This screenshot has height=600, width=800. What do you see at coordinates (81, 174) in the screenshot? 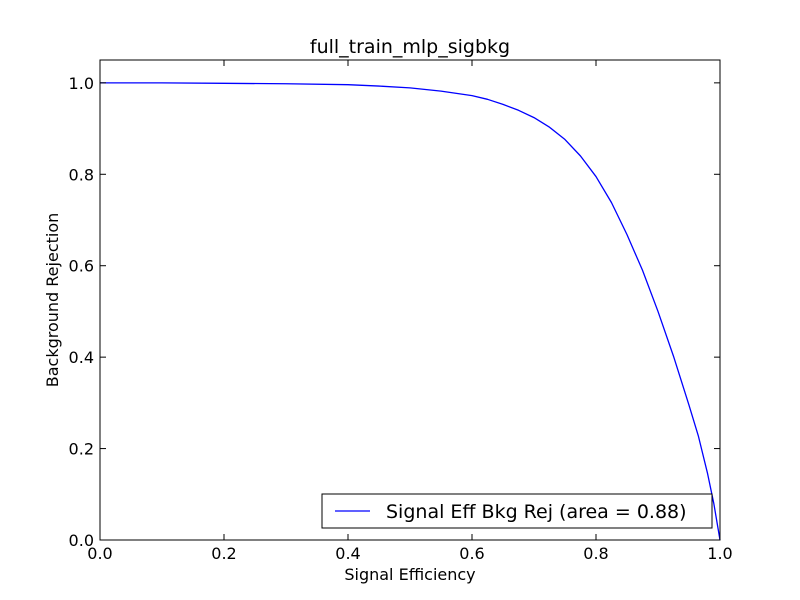
I see `y-tick-label: 0.8` at bounding box center [81, 174].